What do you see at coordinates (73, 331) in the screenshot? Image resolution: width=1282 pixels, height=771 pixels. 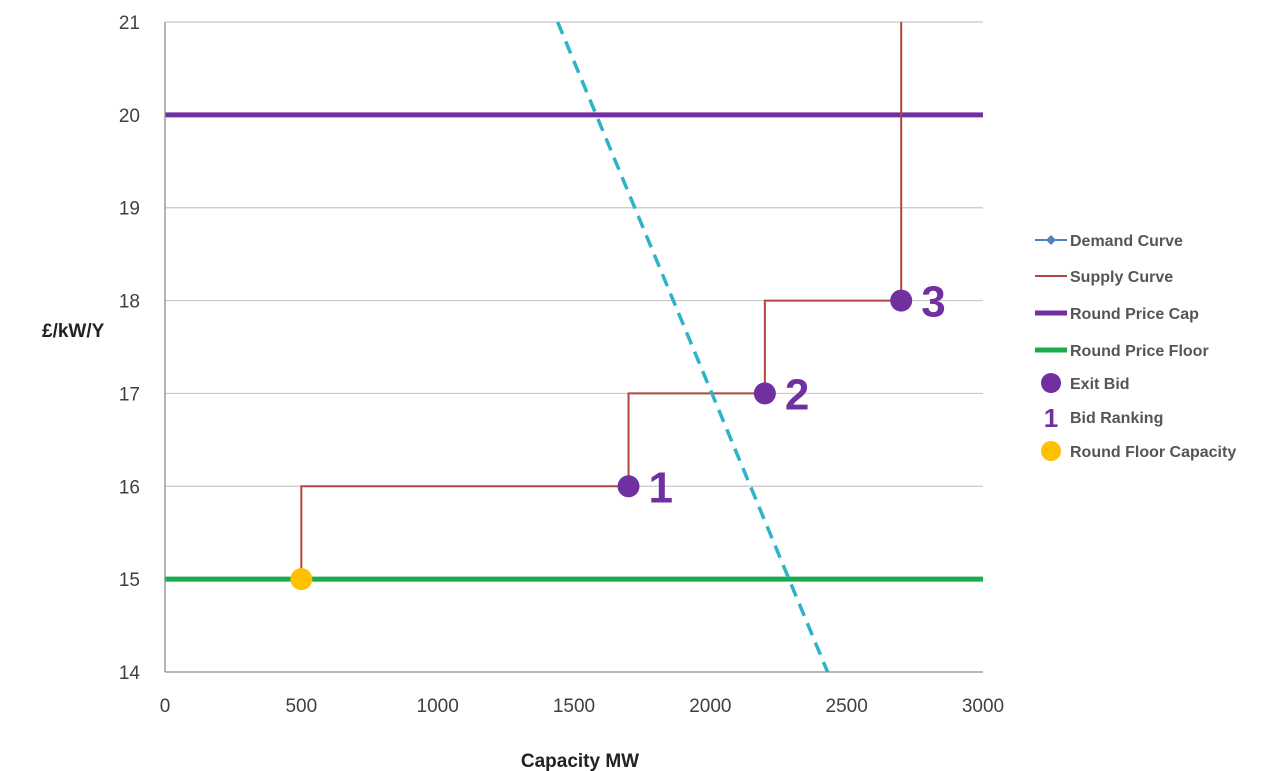 I see `y-axis-label: £/kW/Y` at bounding box center [73, 331].